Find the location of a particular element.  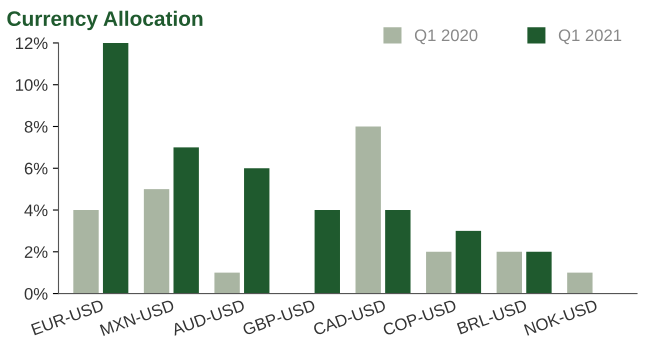

y-tick-label: 8% is located at coordinates (36, 126).